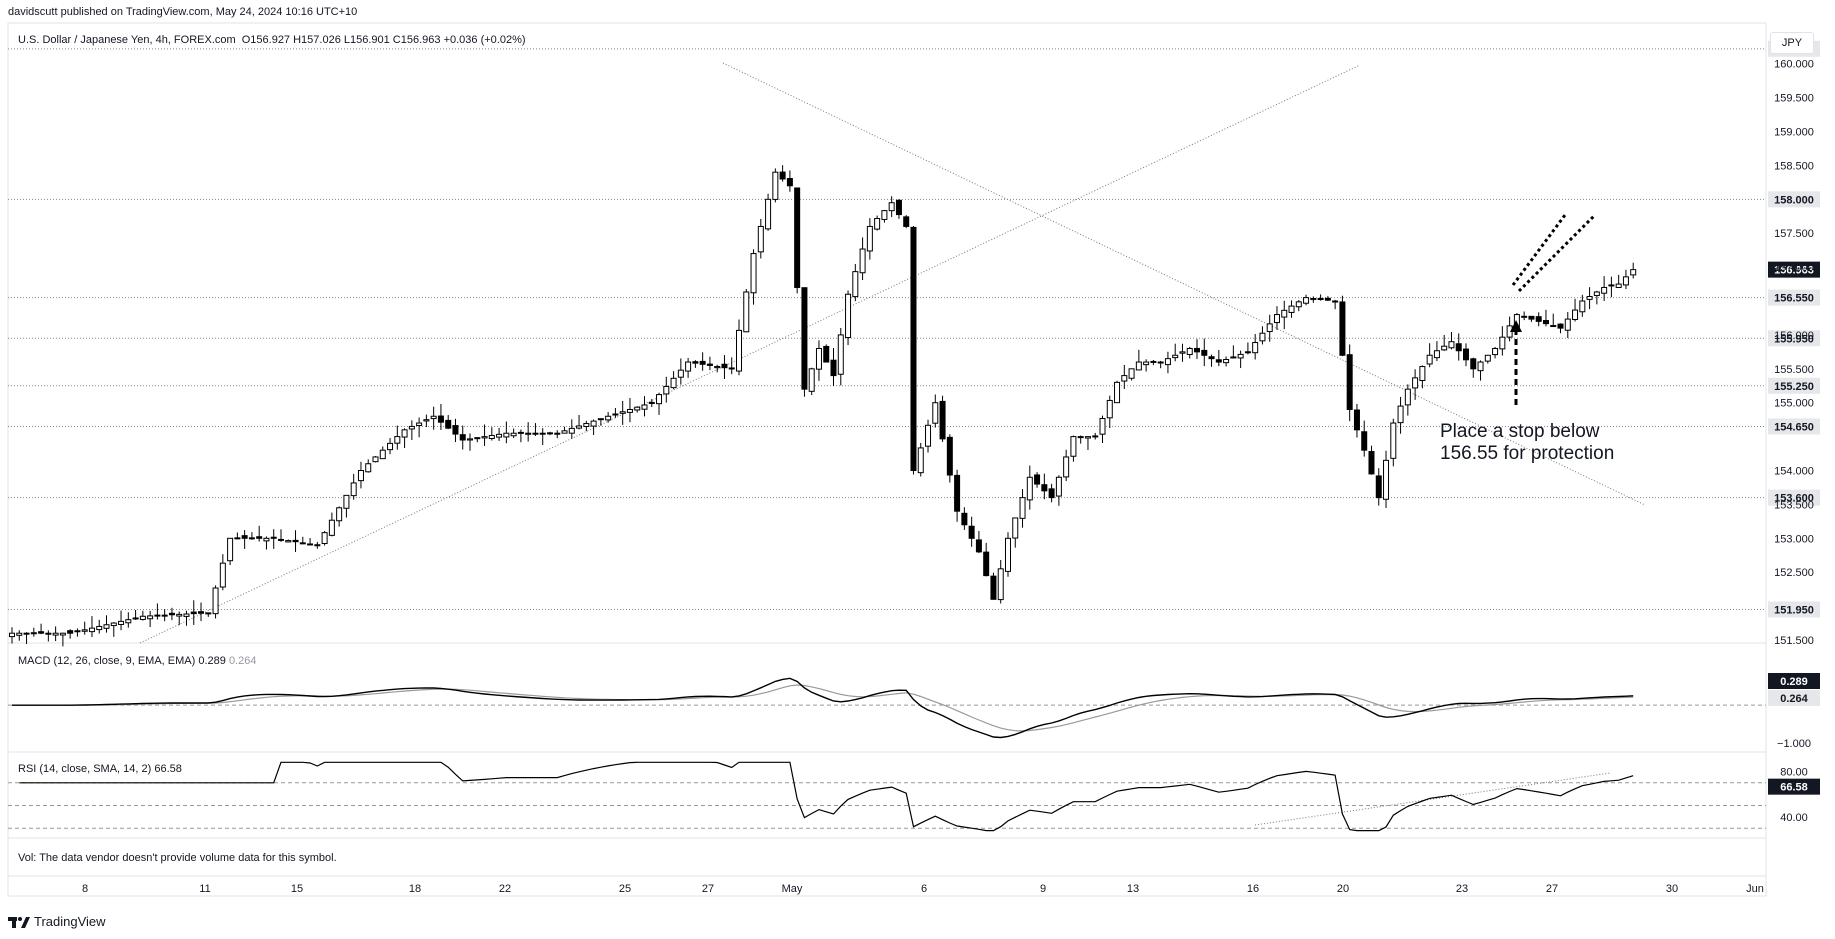  What do you see at coordinates (914, 796) in the screenshot?
I see `rsi-pane: 66.58 80.00 40.00` at bounding box center [914, 796].